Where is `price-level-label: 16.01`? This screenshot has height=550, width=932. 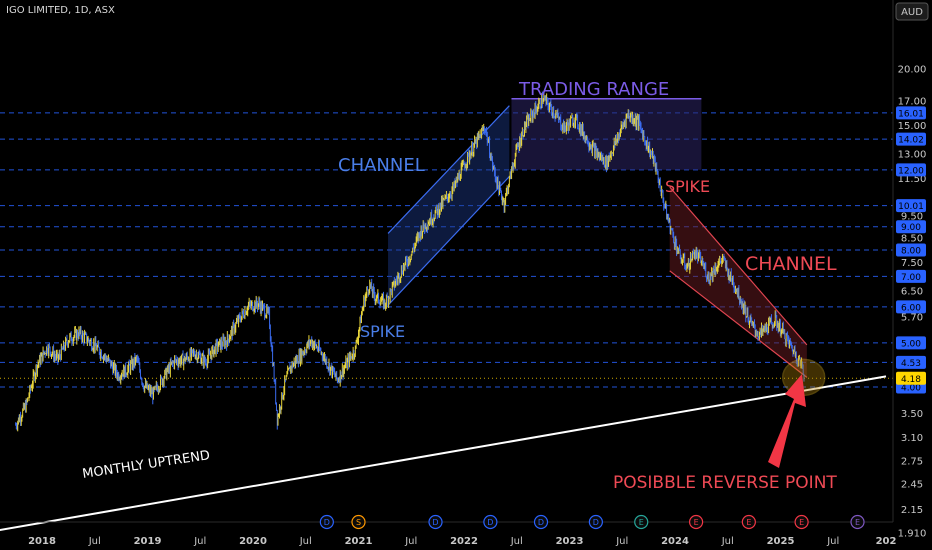 price-level-label: 16.01 is located at coordinates (911, 114).